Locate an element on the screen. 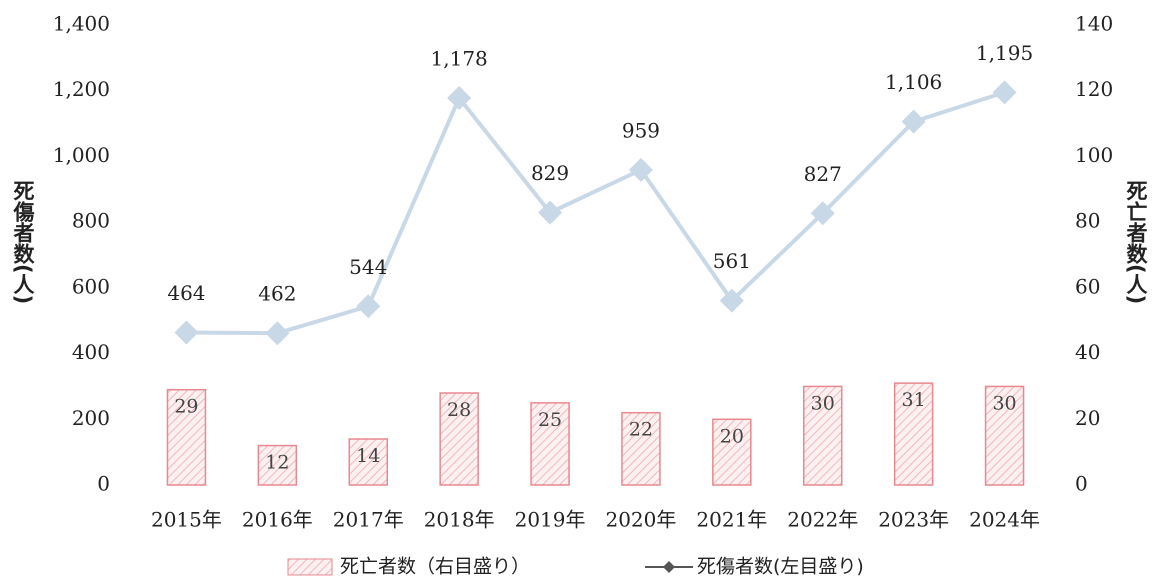  y-tick-label: 0 is located at coordinates (103, 484).